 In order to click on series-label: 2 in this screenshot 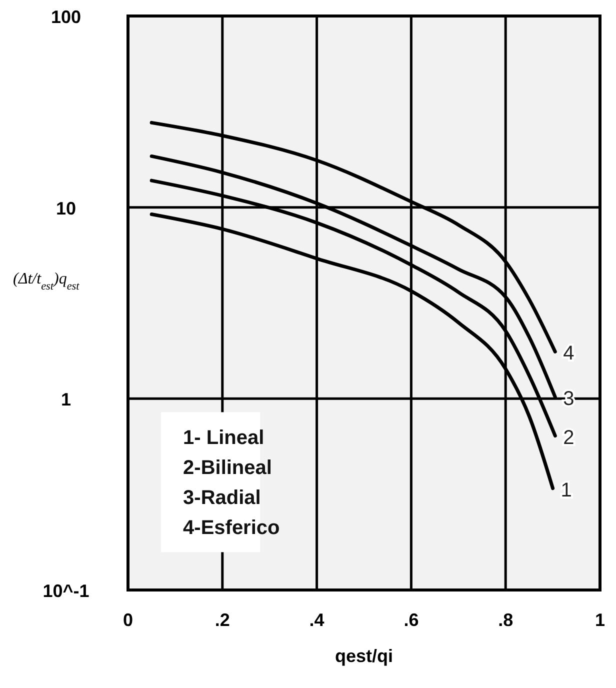, I will do `click(568, 437)`.